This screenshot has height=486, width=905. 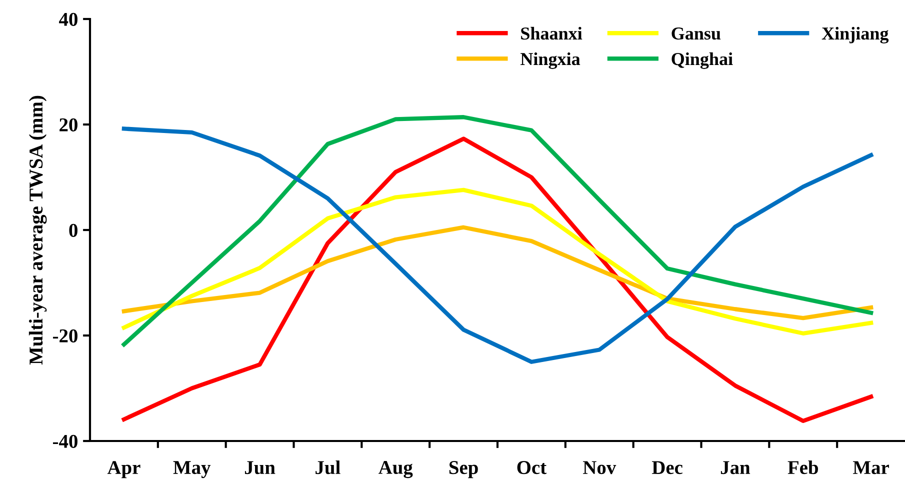 I want to click on x-tick-label: Oct, so click(x=531, y=467).